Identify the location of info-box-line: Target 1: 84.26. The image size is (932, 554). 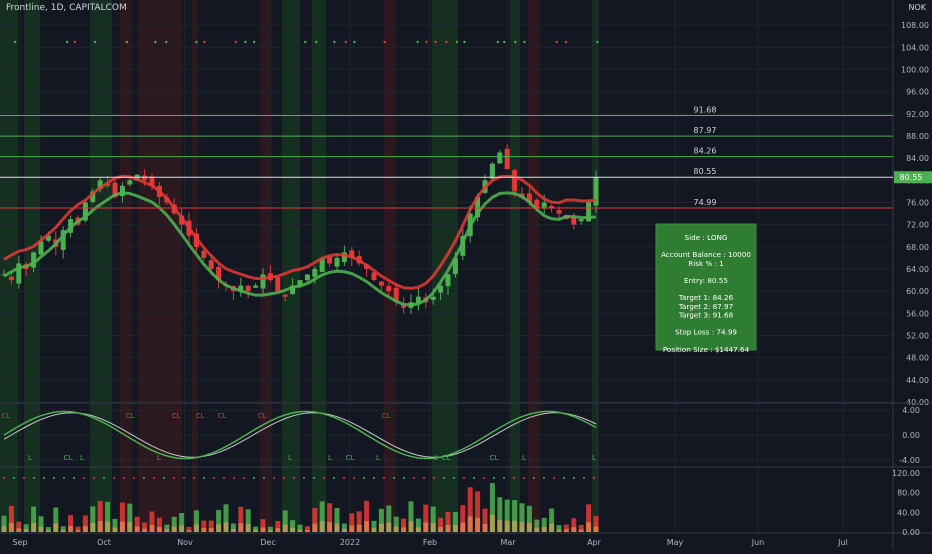
(706, 297).